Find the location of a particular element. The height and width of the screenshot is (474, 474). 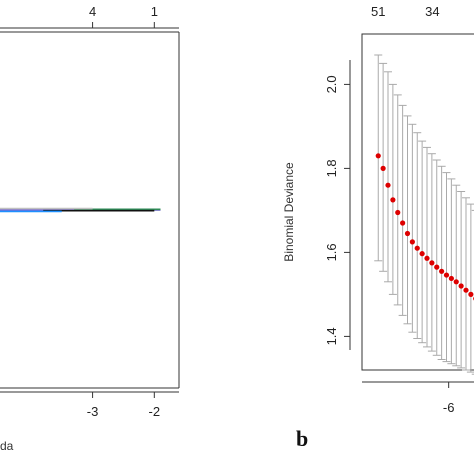

panel-a-x-axis-title: da is located at coordinates (7, 446).